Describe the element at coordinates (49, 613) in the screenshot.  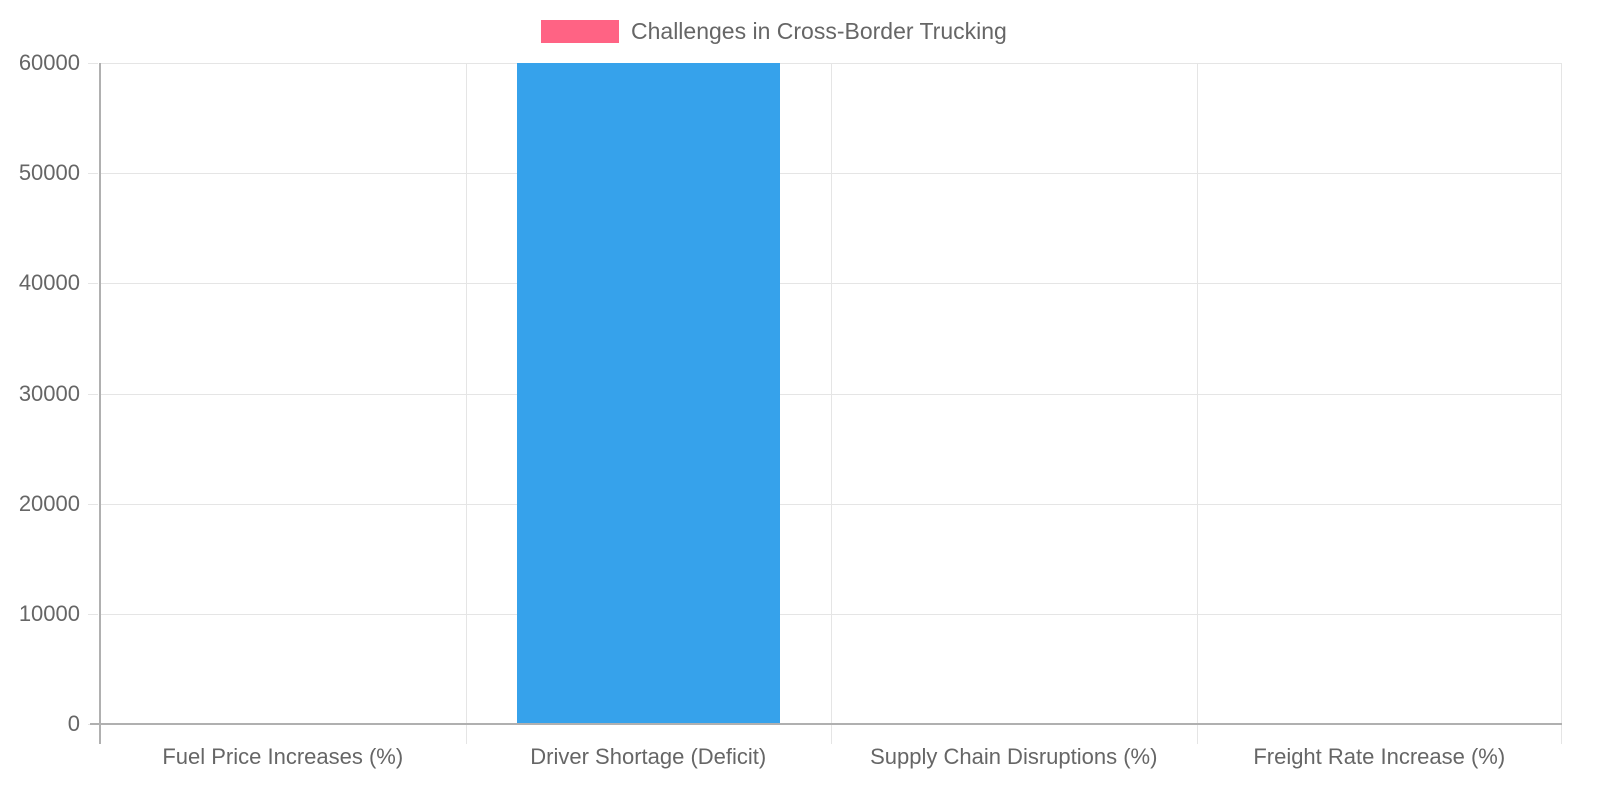
I see `y-tick-label: 10000` at that location.